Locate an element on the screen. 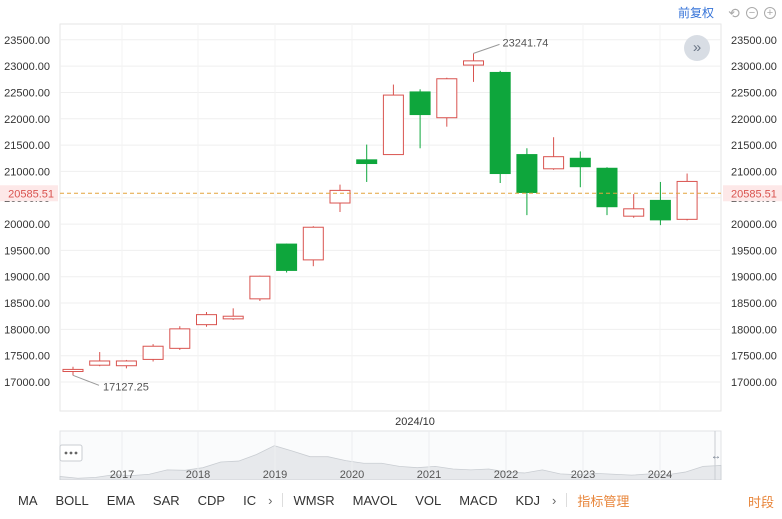  undo-icon: ⟲ is located at coordinates (734, 12).